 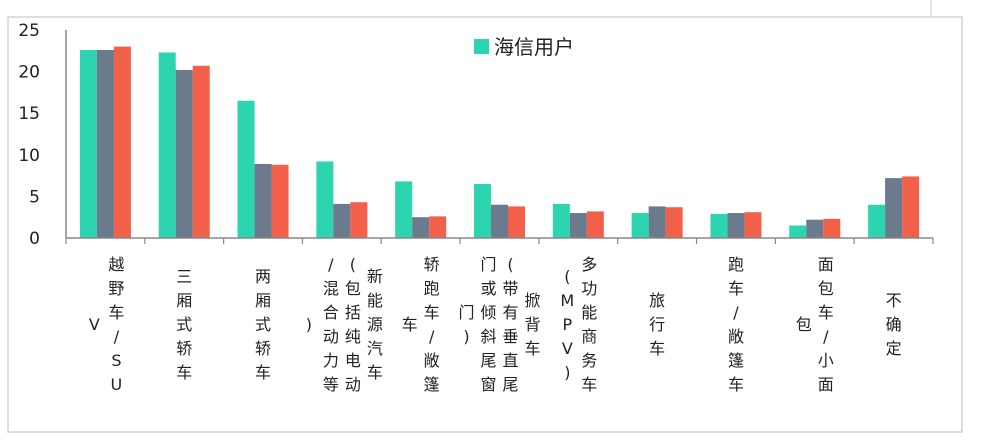 I want to click on category-label-char: 源, so click(x=375, y=324).